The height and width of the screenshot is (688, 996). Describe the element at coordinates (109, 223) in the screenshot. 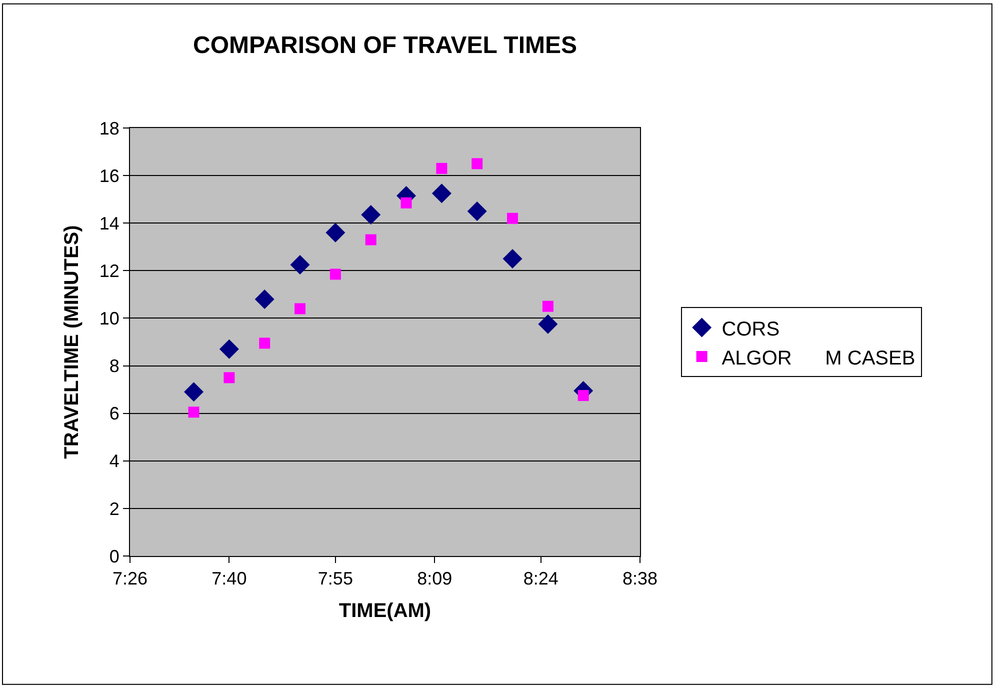

I see `y-tick-label: 14` at that location.